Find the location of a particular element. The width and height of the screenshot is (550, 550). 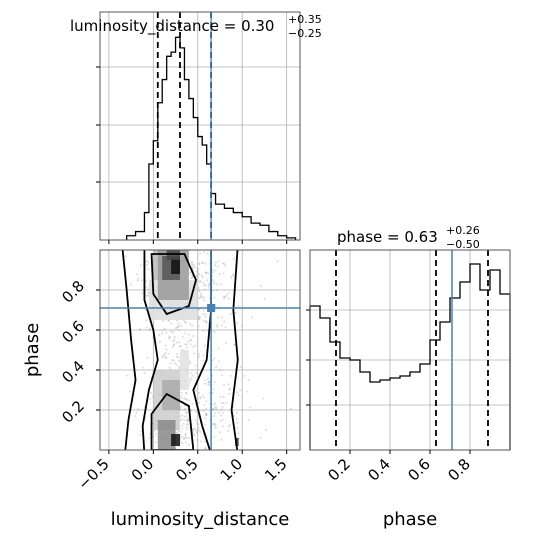

luminosity-distance-title: luminosity_distance = 0.30 +0.35 −0.25 is located at coordinates (196, 26).